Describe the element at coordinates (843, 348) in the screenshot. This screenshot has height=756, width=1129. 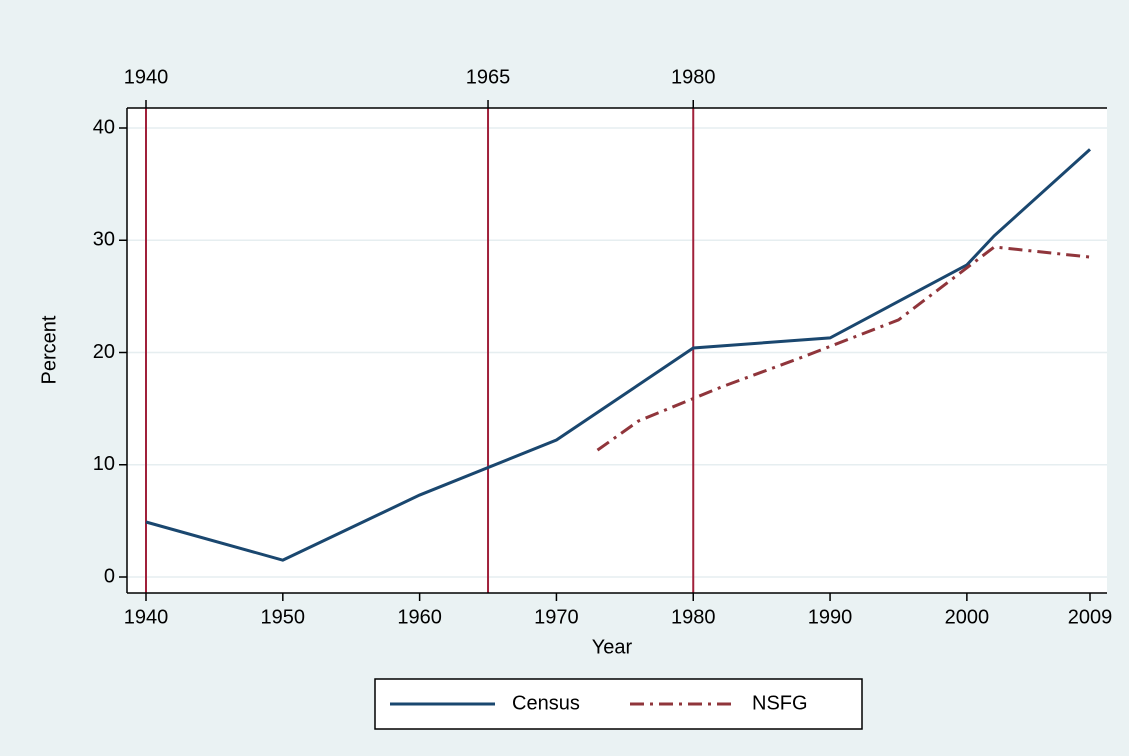
I see `series-line` at that location.